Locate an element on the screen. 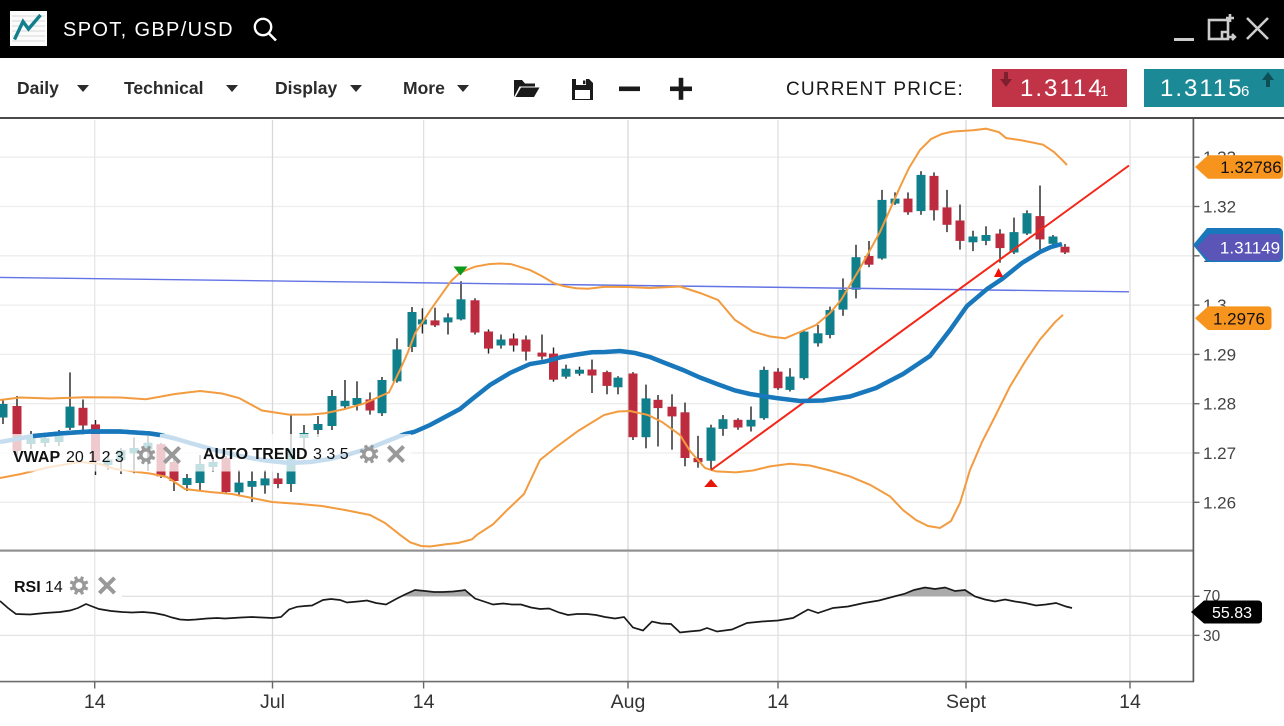  svg-text: 1.32 is located at coordinates (1219, 207).